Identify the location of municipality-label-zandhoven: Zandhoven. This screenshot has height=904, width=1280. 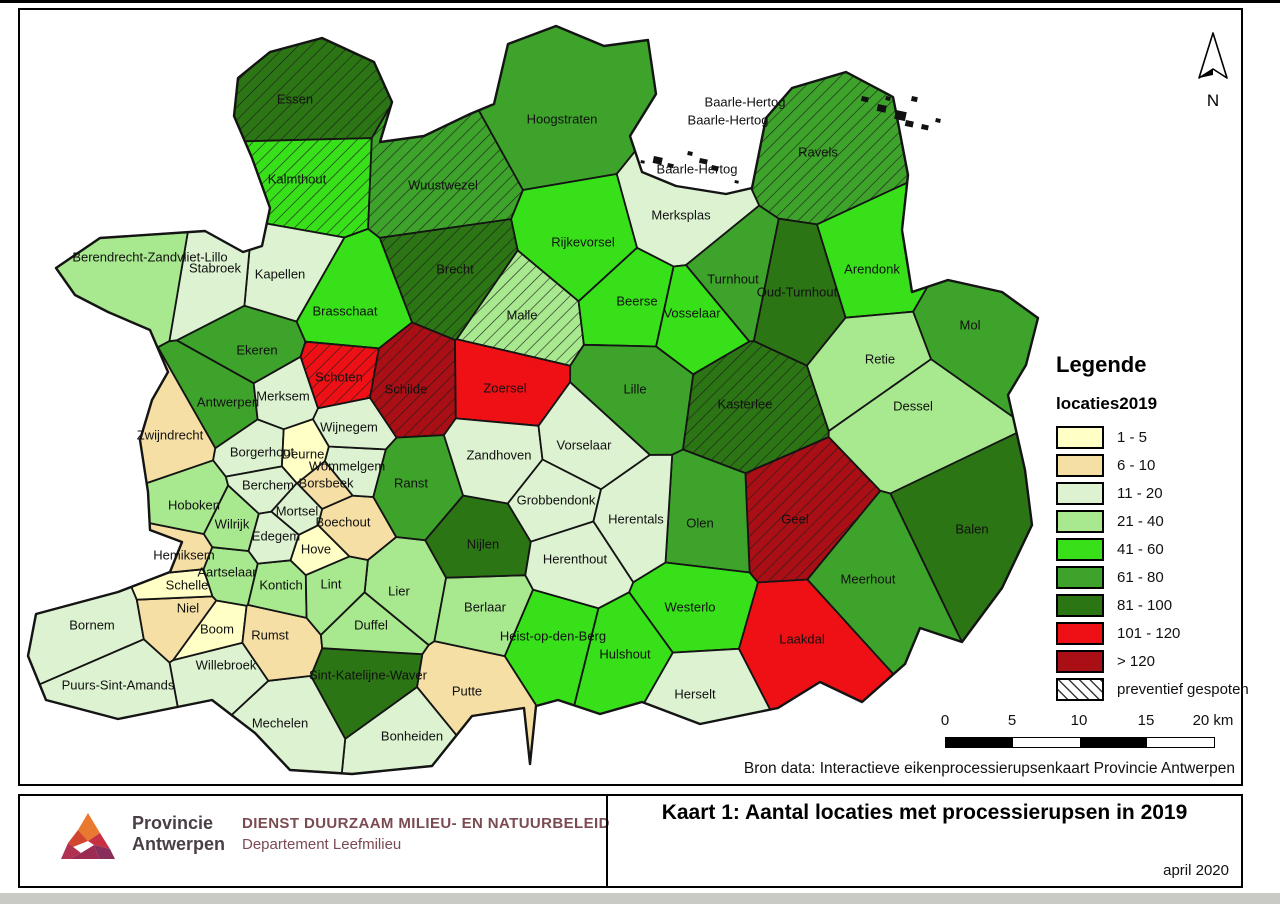
(498, 454).